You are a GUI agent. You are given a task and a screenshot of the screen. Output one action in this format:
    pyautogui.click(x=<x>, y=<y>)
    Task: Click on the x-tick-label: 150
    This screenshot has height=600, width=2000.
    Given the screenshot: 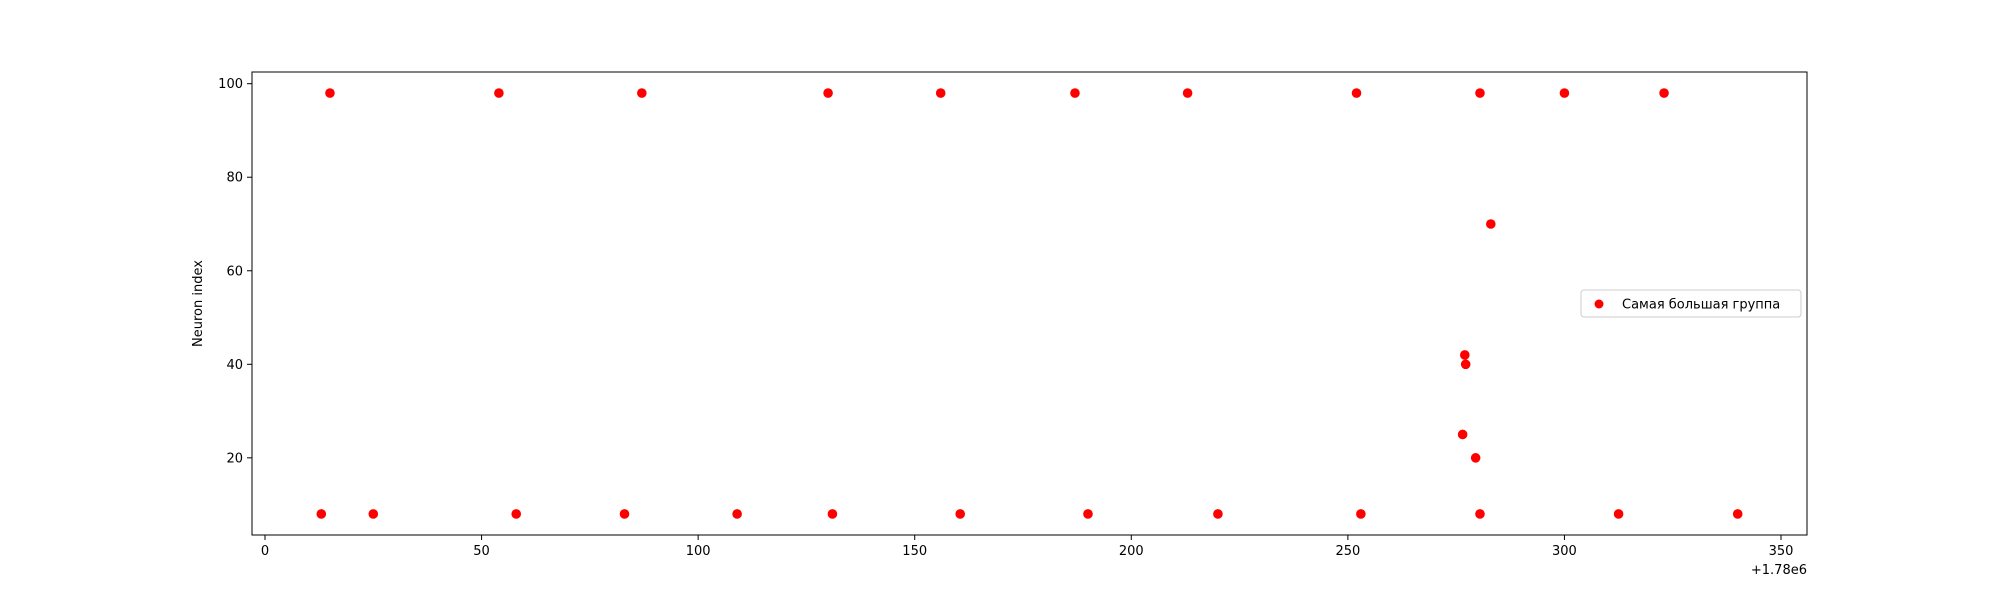 What is the action you would take?
    pyautogui.click(x=914, y=551)
    